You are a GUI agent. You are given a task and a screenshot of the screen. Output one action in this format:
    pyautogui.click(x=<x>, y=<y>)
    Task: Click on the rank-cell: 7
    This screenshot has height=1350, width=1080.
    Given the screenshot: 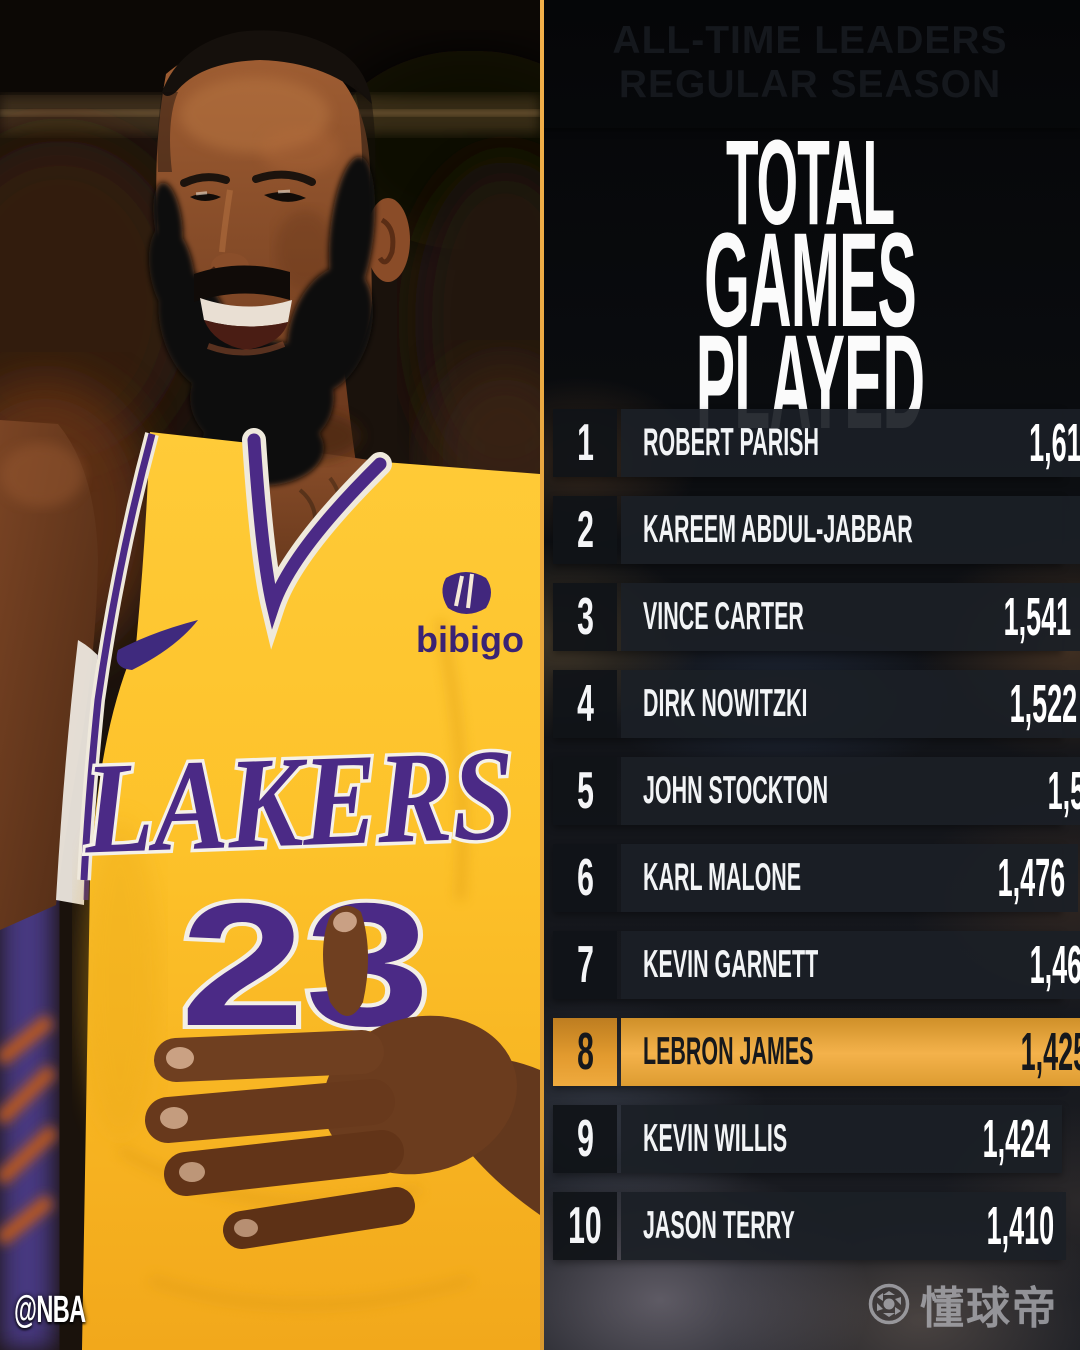 What is the action you would take?
    pyautogui.click(x=585, y=965)
    